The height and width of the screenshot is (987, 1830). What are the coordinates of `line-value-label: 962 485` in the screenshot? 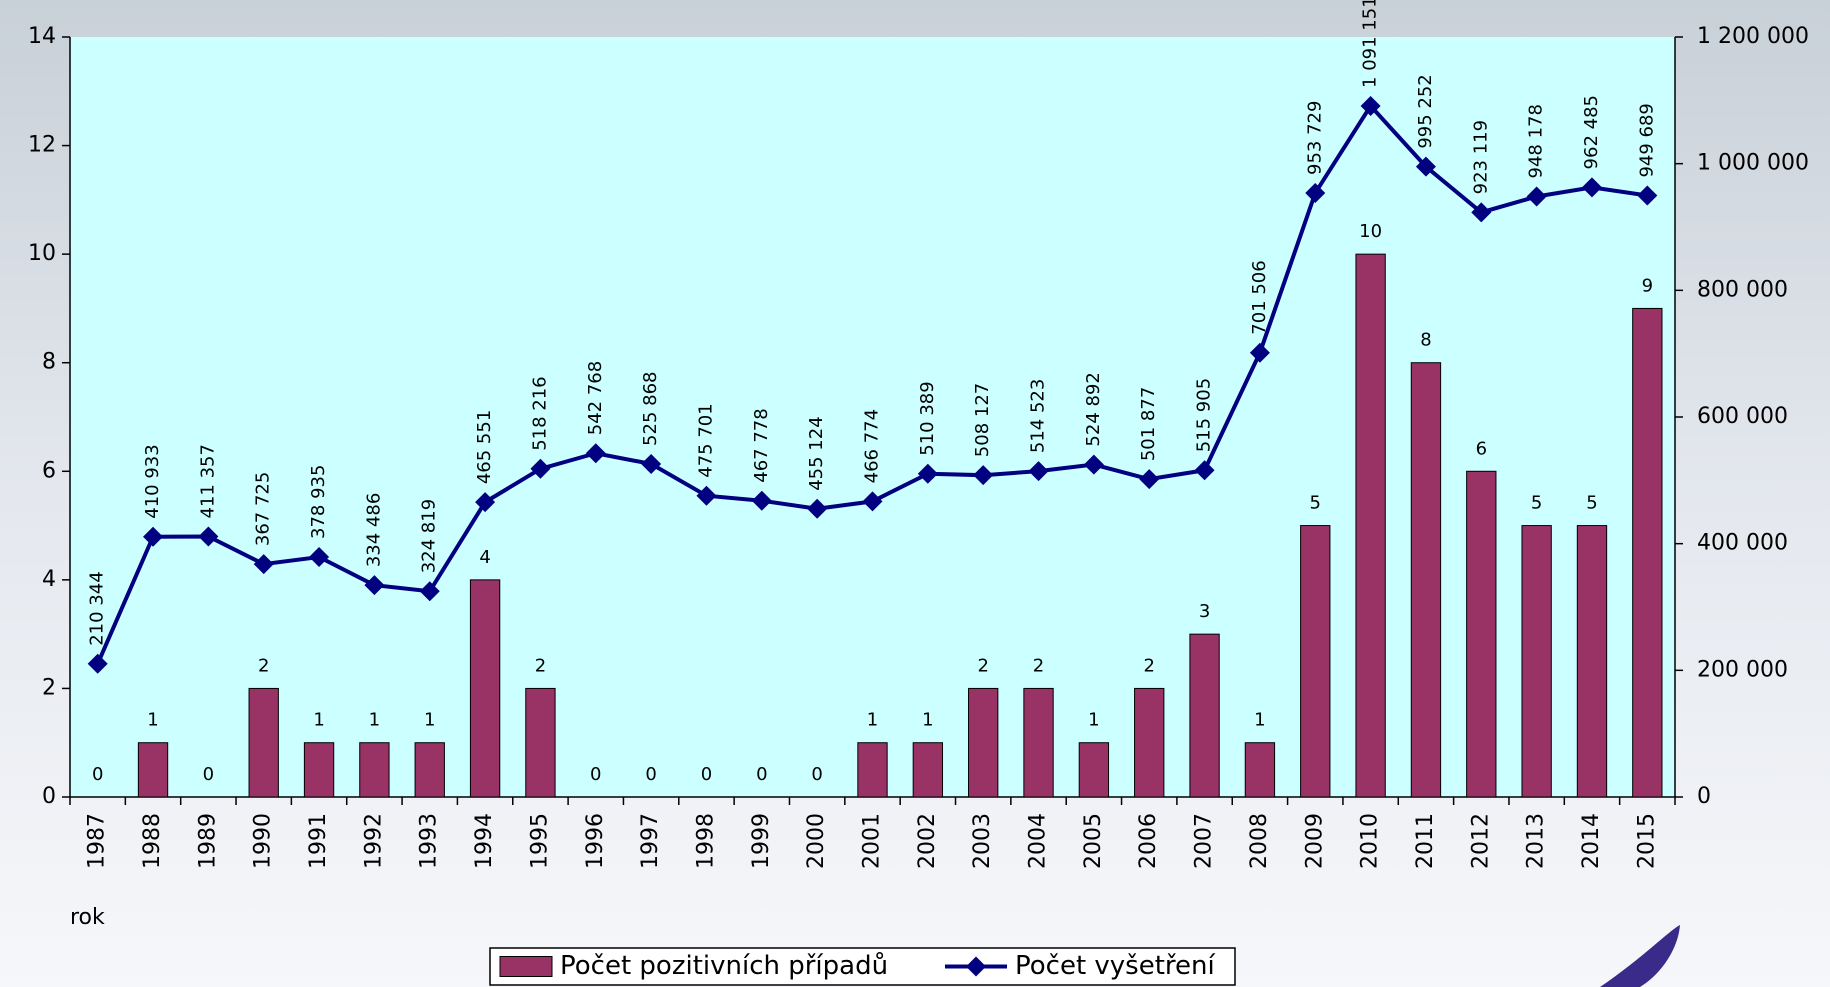 It's located at (1591, 132).